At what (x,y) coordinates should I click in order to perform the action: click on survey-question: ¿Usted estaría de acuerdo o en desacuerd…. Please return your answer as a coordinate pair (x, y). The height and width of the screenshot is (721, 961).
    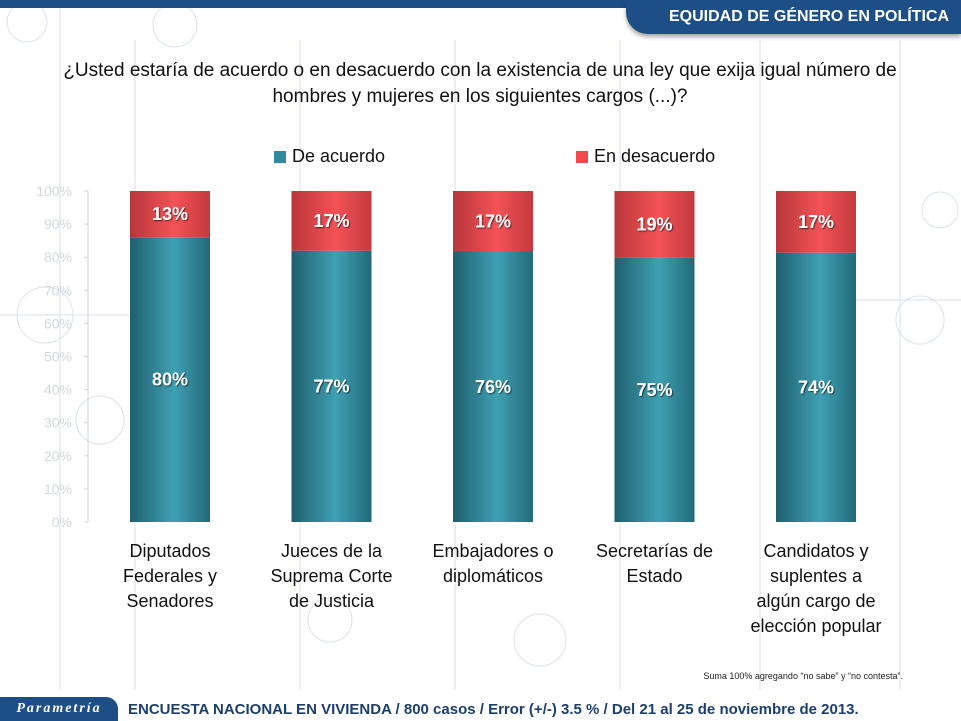
    Looking at the image, I should click on (480, 83).